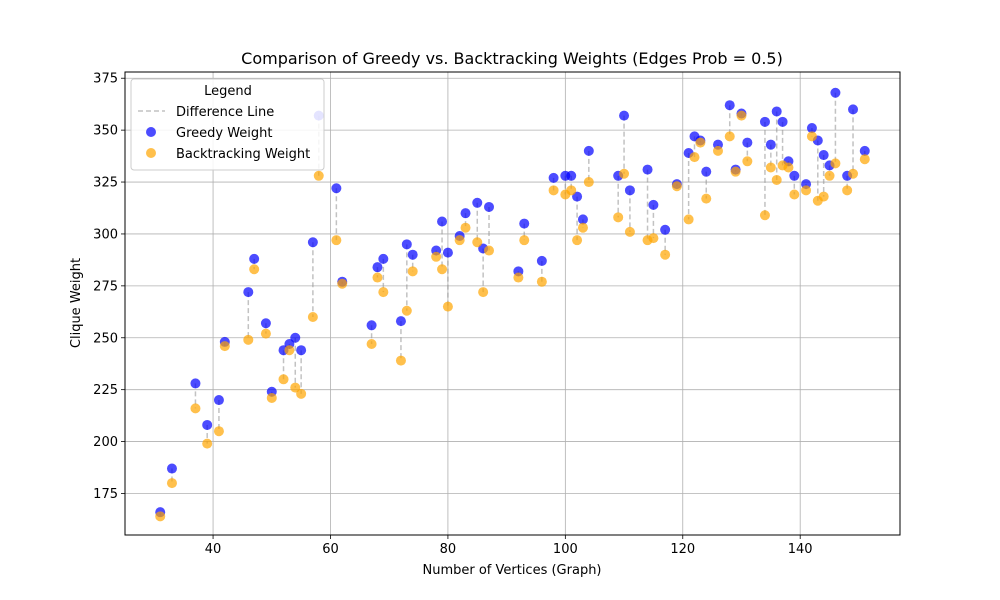  What do you see at coordinates (105, 390) in the screenshot?
I see `y-tick-label: 225` at bounding box center [105, 390].